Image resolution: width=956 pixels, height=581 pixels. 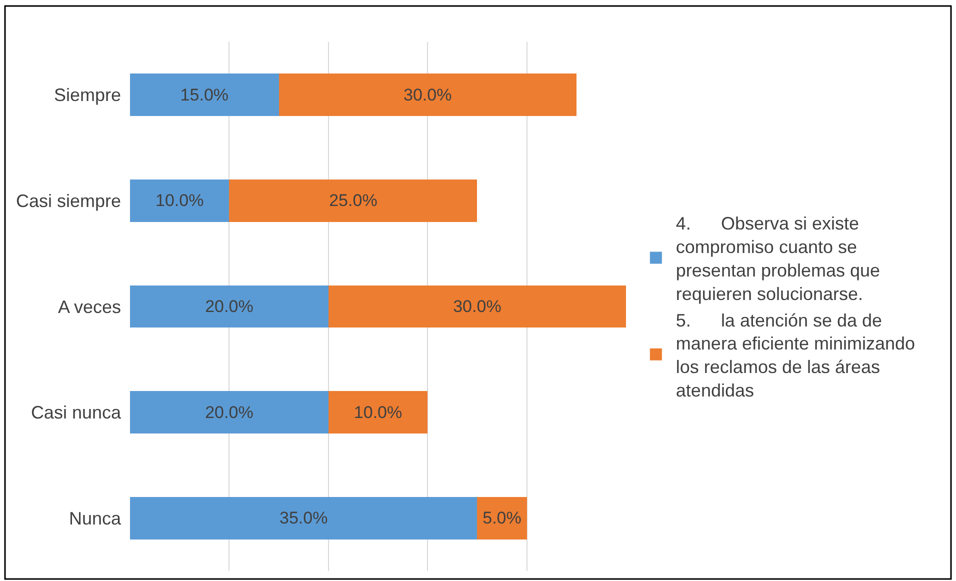 I want to click on y-tick-label: A veces, so click(x=89, y=306).